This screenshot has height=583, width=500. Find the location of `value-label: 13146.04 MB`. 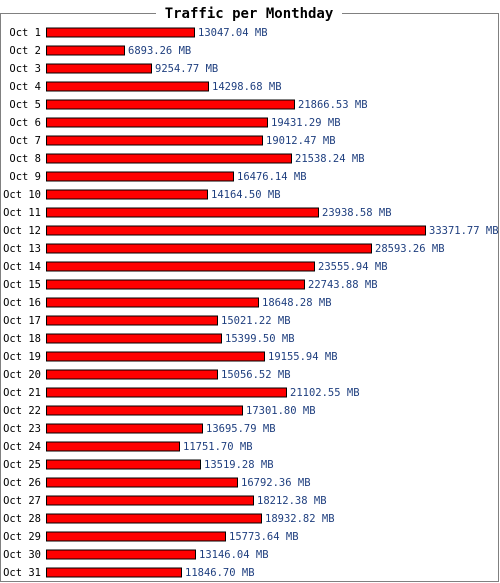

value-label: 13146.04 MB is located at coordinates (234, 555).